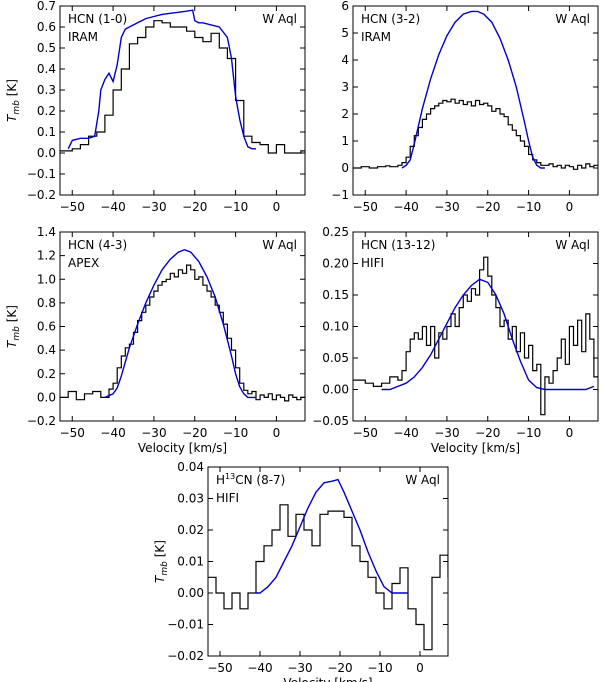 The image size is (600, 682). Describe the element at coordinates (190, 562) in the screenshot. I see `y-tick-label: 0.01` at that location.